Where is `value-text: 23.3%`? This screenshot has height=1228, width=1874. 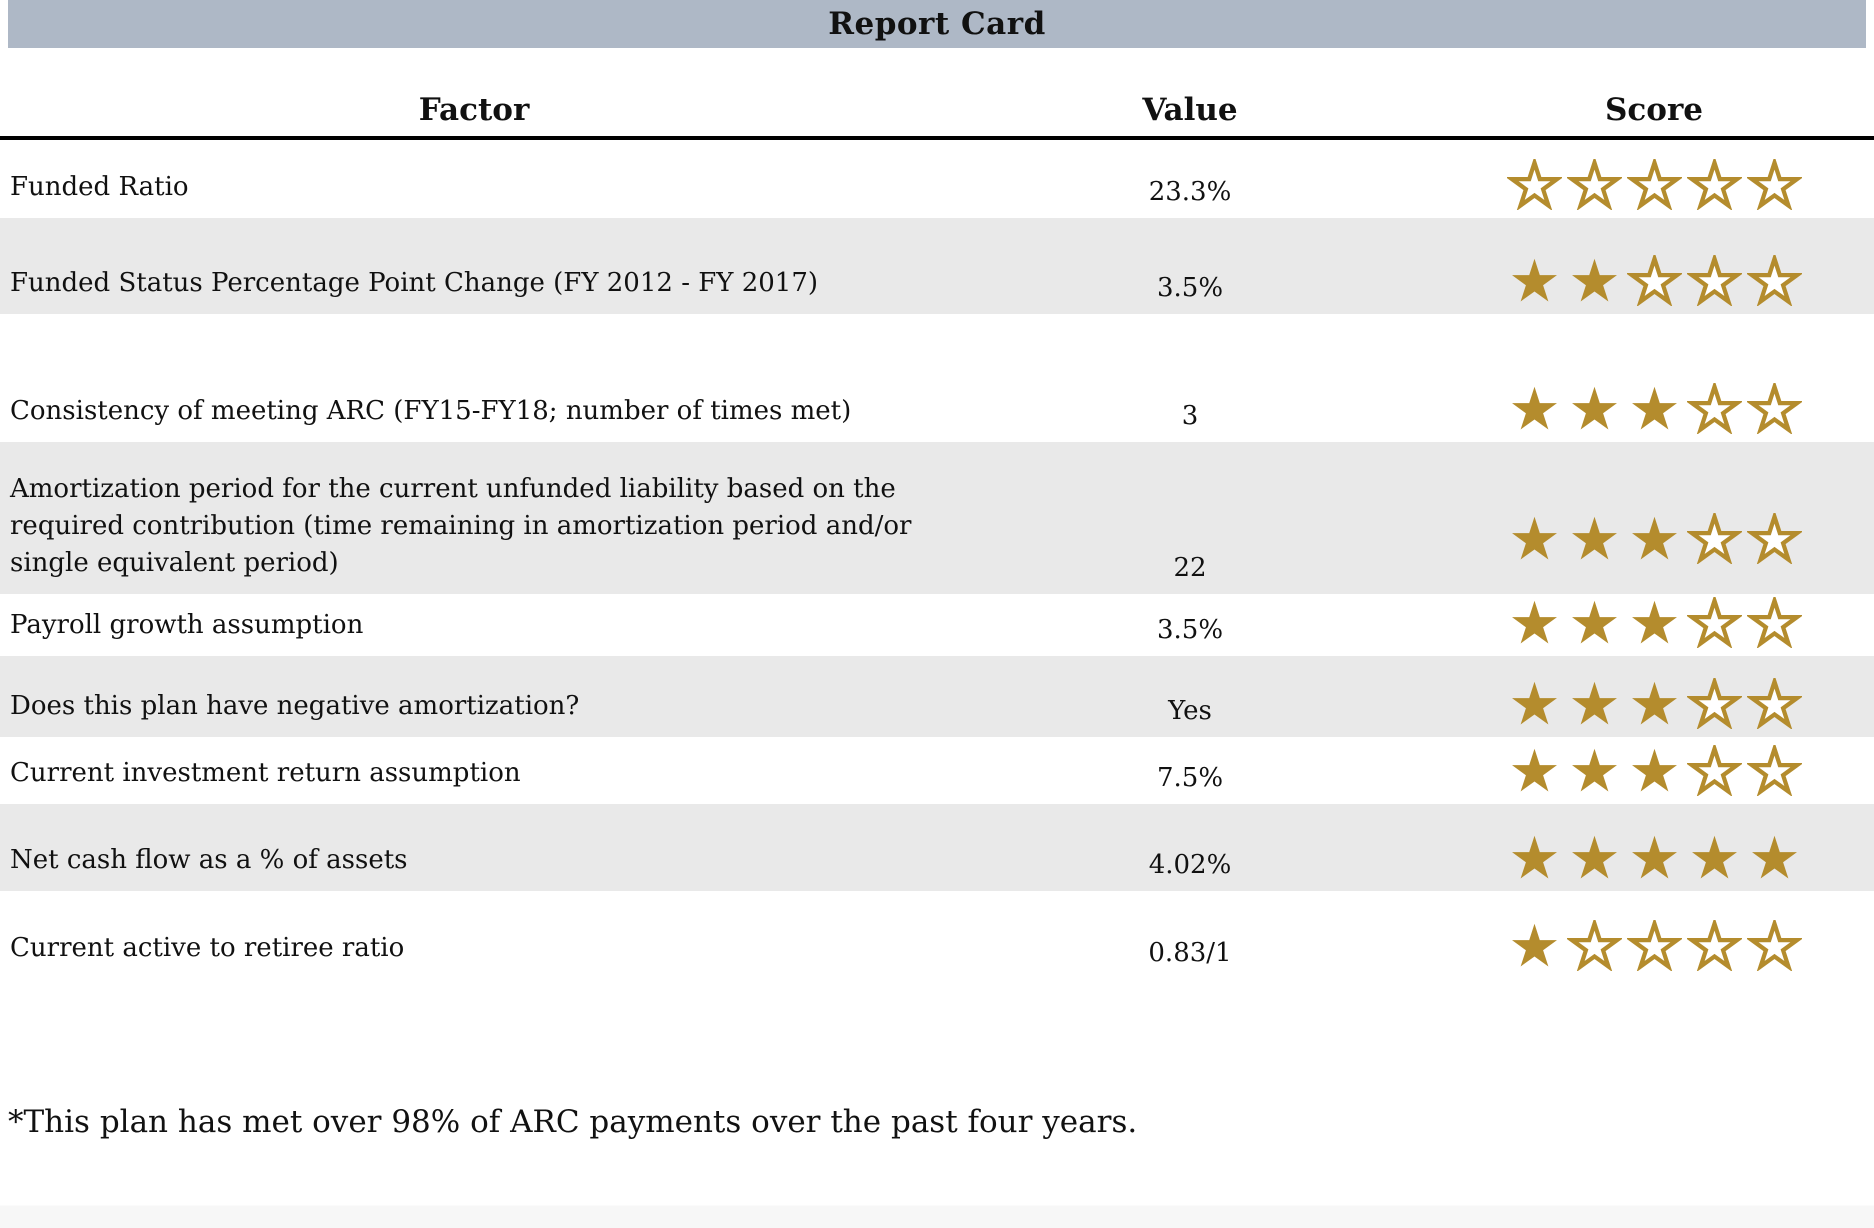
value-text: 23.3% is located at coordinates (1190, 192).